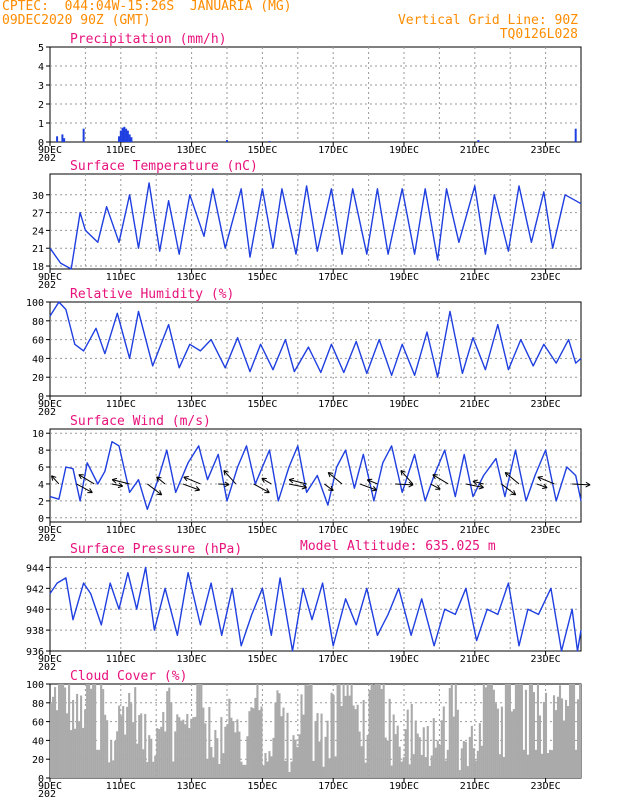 This screenshot has width=618, height=800. Describe the element at coordinates (35, 631) in the screenshot. I see `y-tick-label: 938` at that location.